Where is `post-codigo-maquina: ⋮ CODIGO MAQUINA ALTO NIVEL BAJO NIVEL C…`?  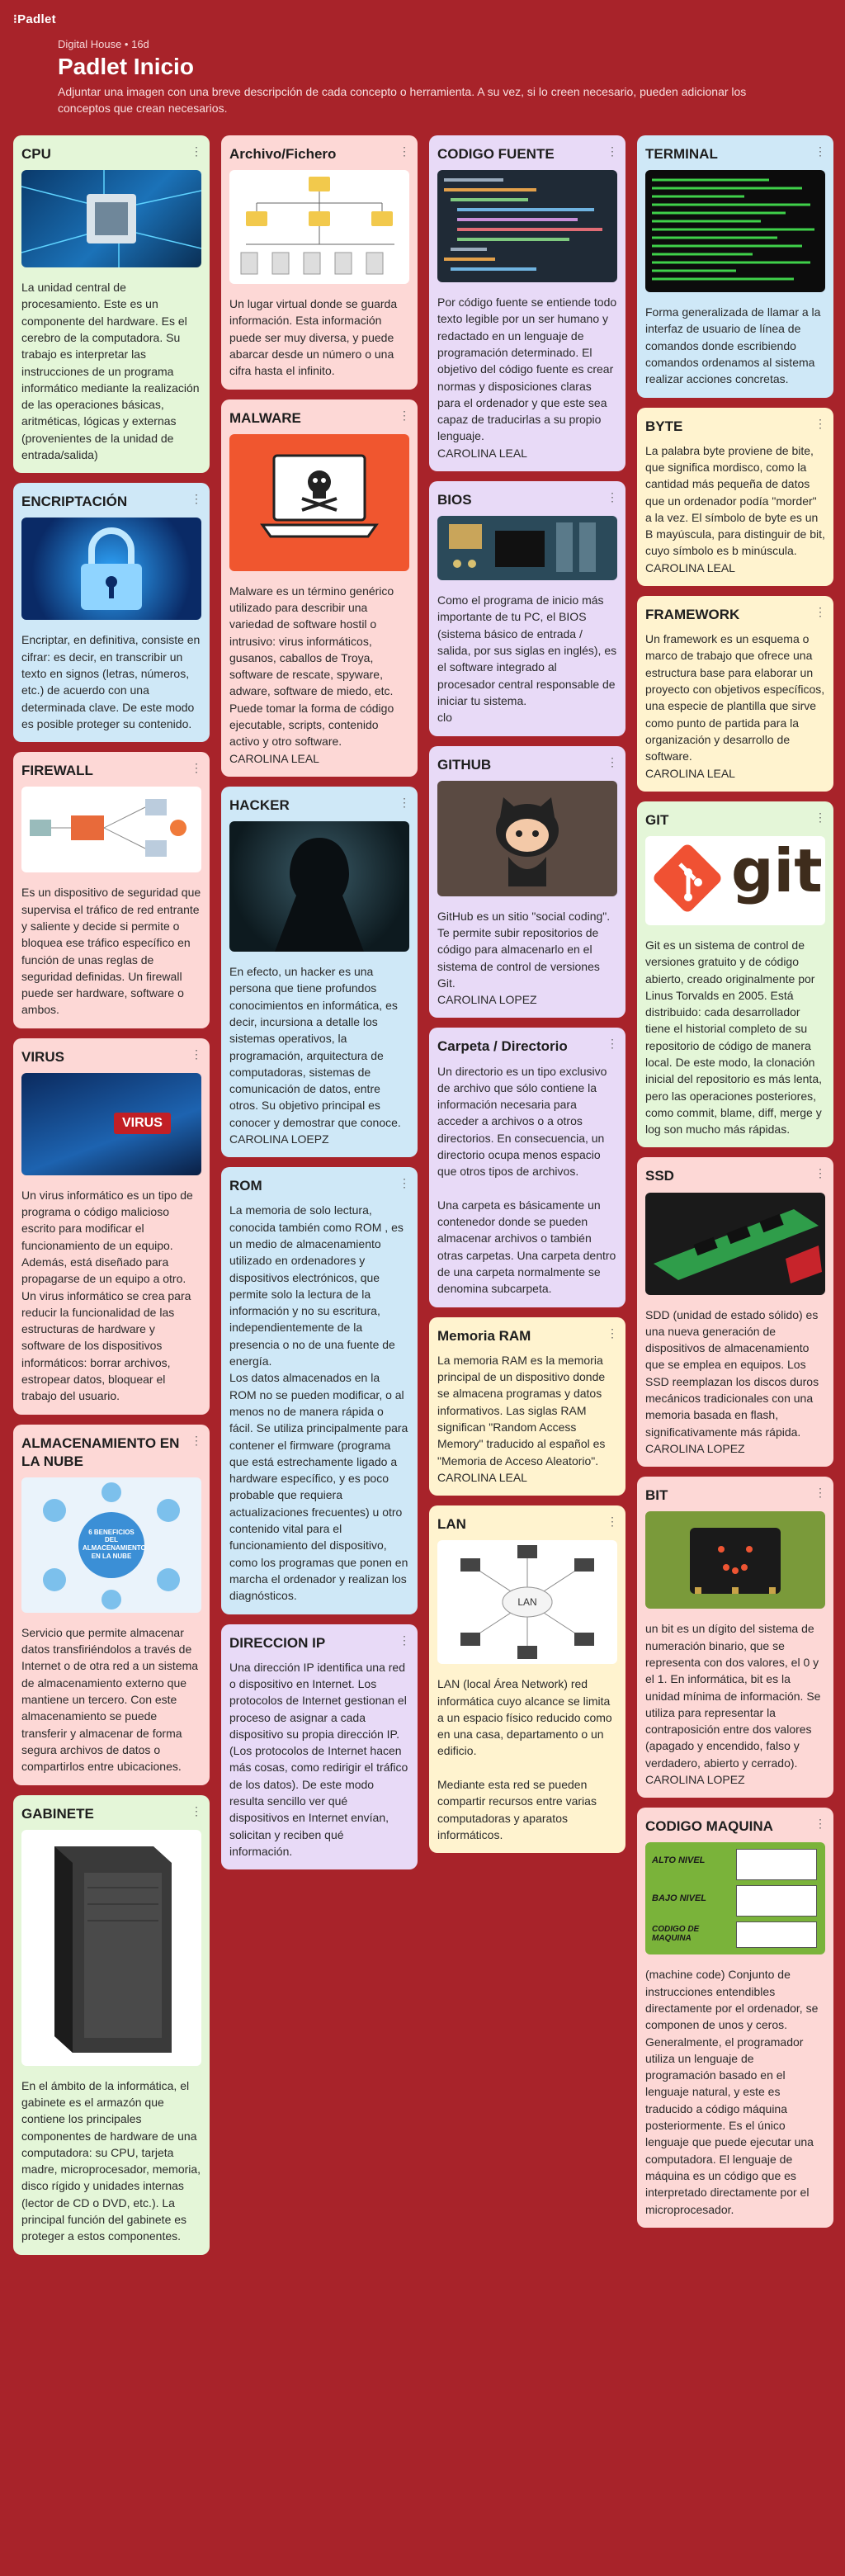
post-codigo-maquina: ⋮ CODIGO MAQUINA ALTO NIVEL BAJO NIVEL C… is located at coordinates (735, 2018).